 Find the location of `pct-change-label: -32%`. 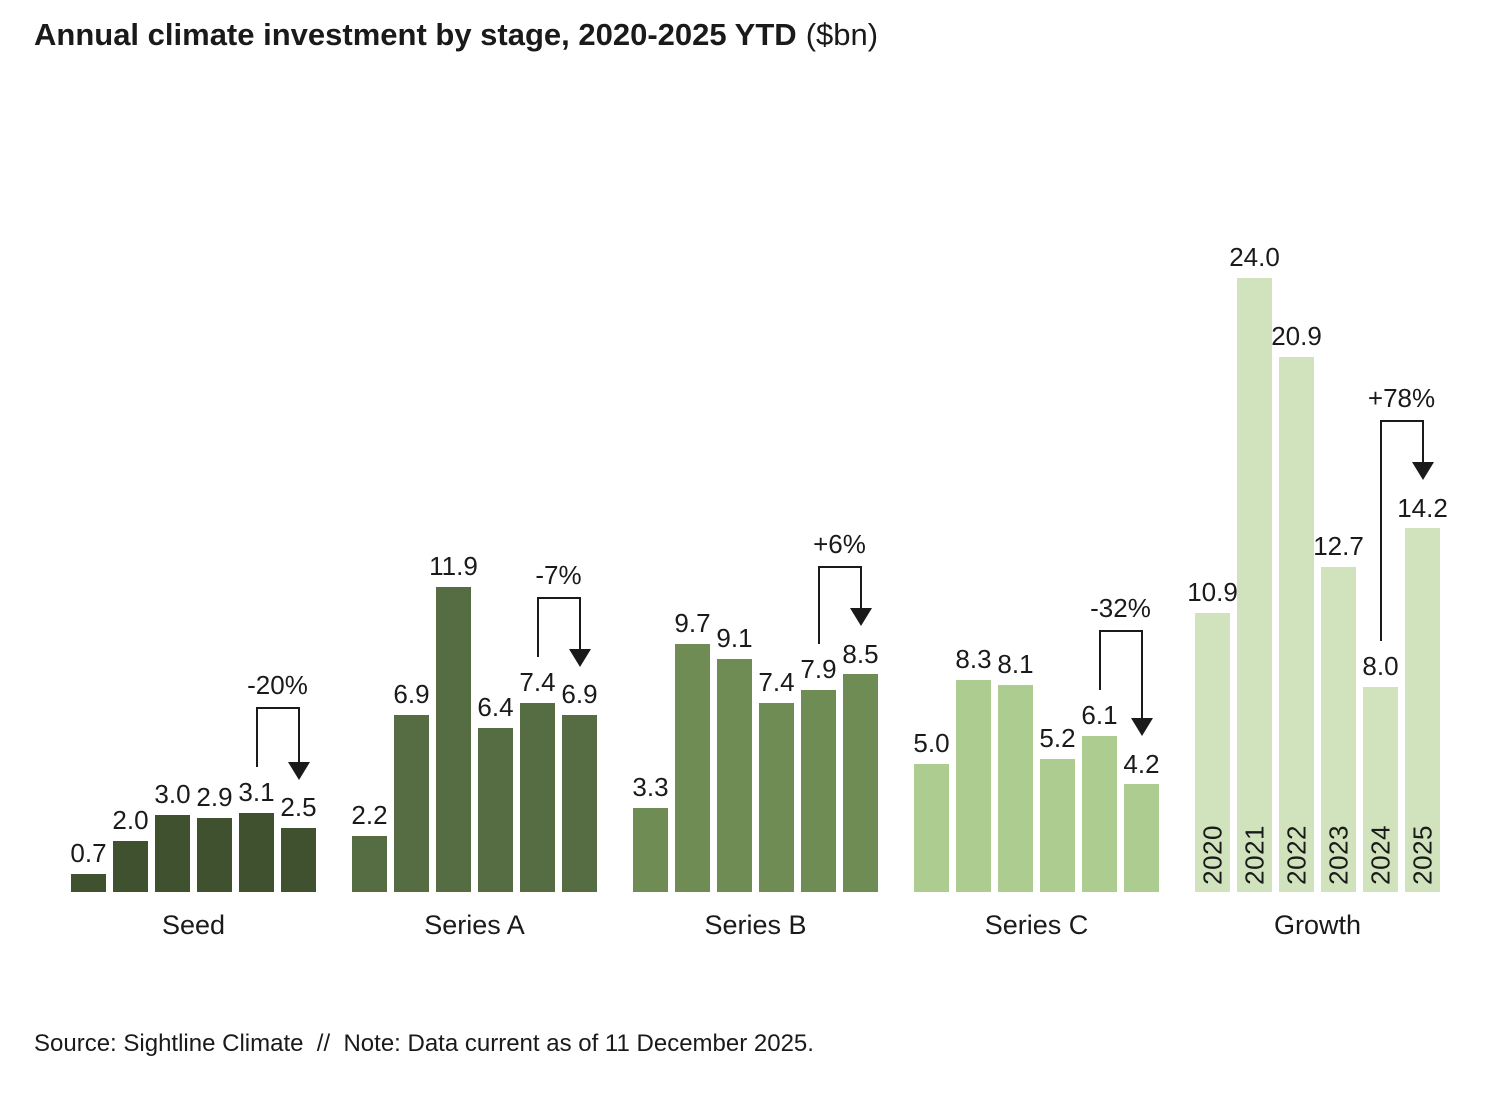

pct-change-label: -32% is located at coordinates (1120, 607).